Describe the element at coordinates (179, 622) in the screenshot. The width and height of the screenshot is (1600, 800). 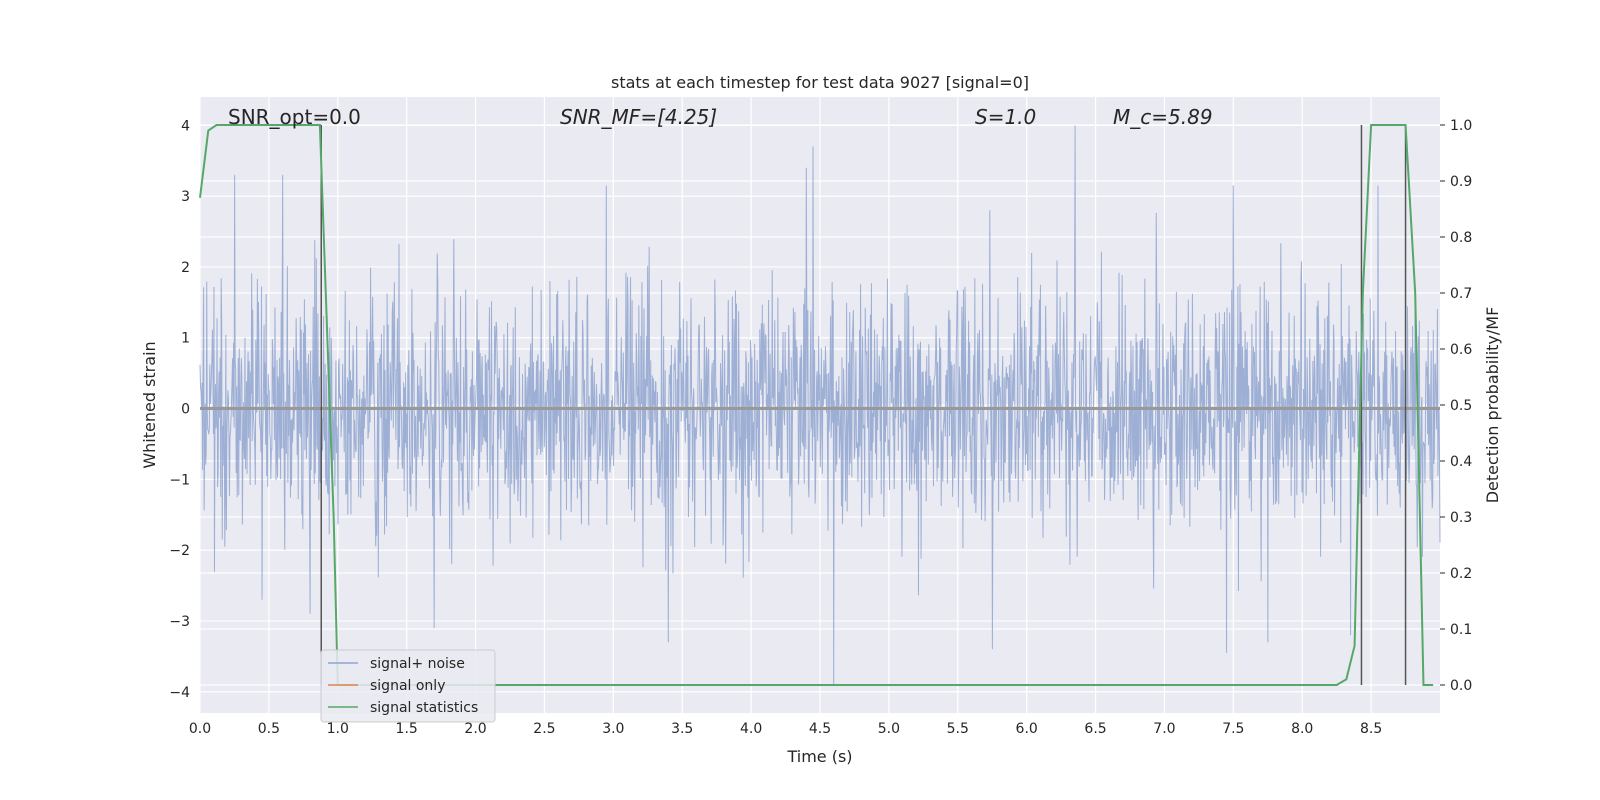
I see `y-tick-label: −3` at that location.